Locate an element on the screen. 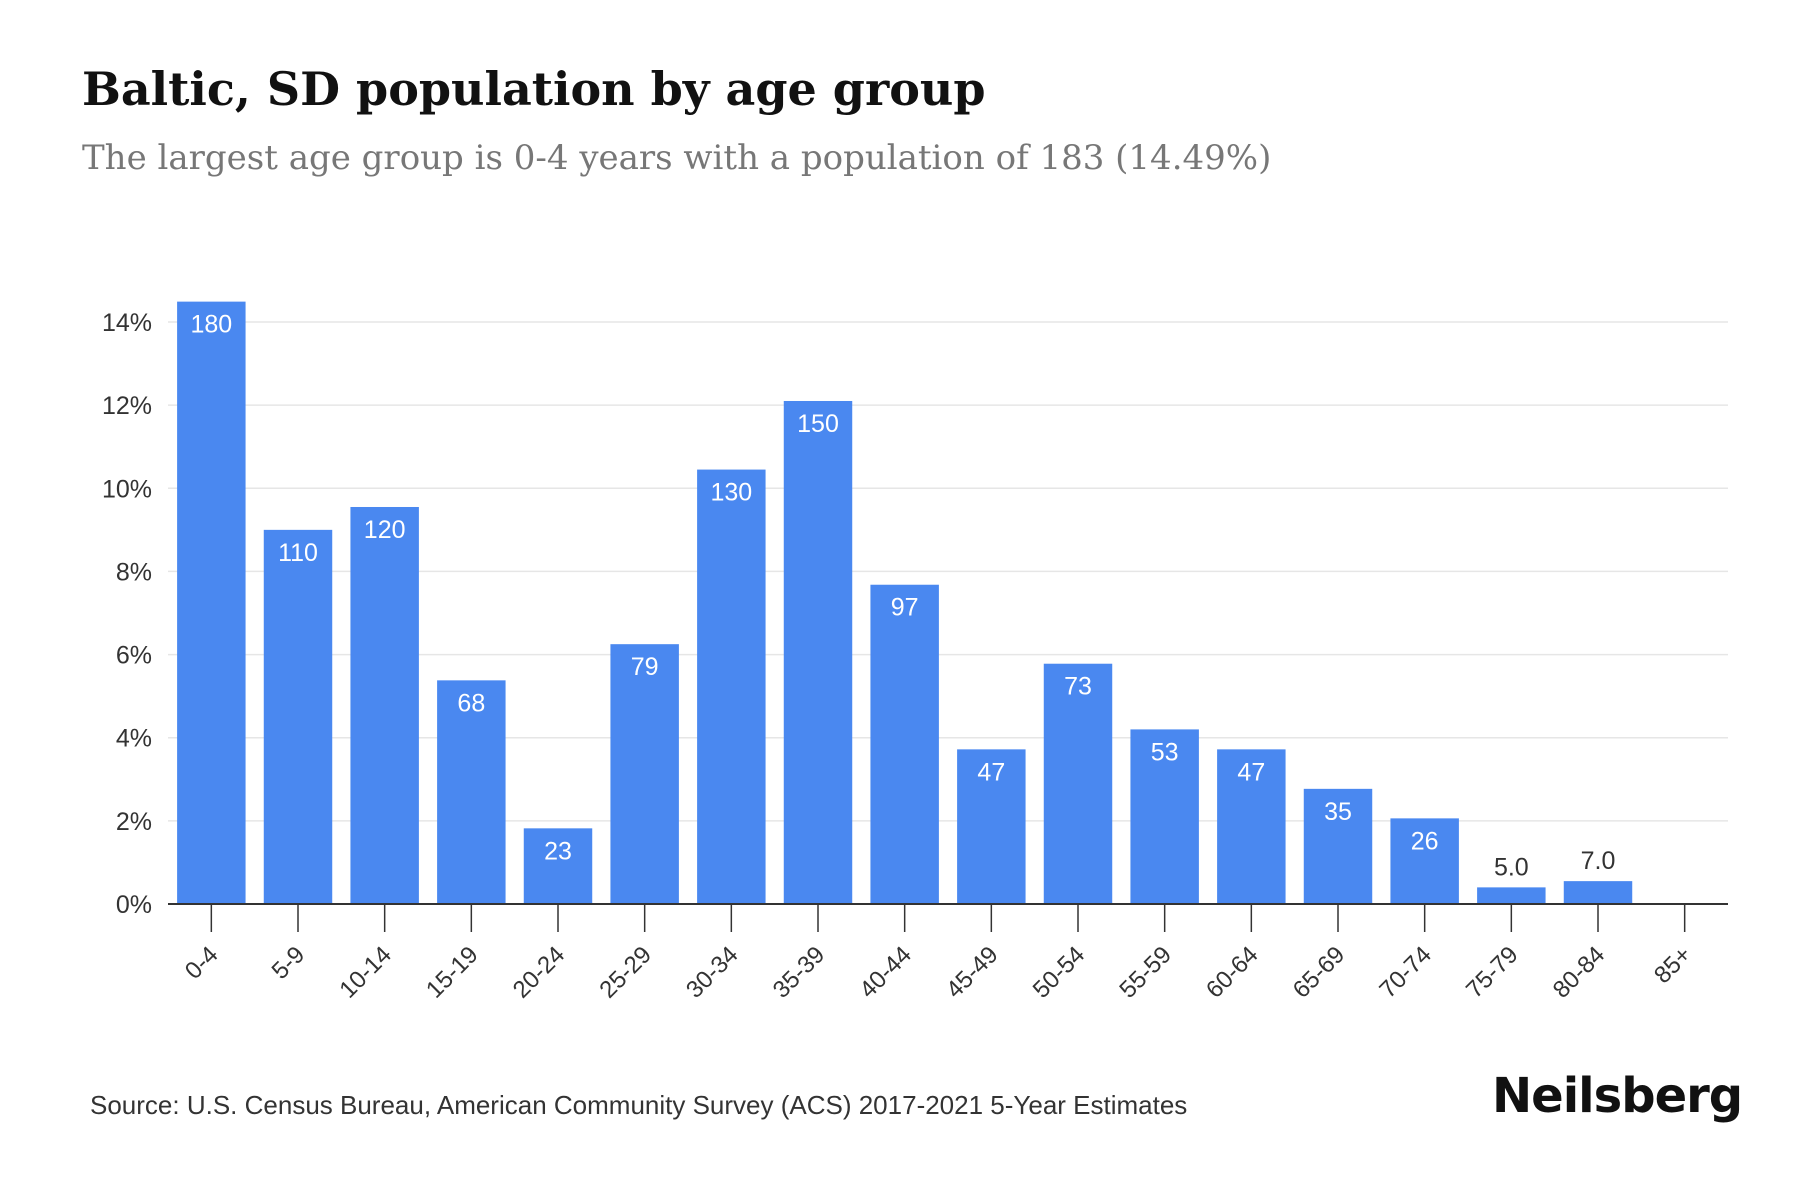 The width and height of the screenshot is (1800, 1200). bar-value-label: 120 is located at coordinates (385, 530).